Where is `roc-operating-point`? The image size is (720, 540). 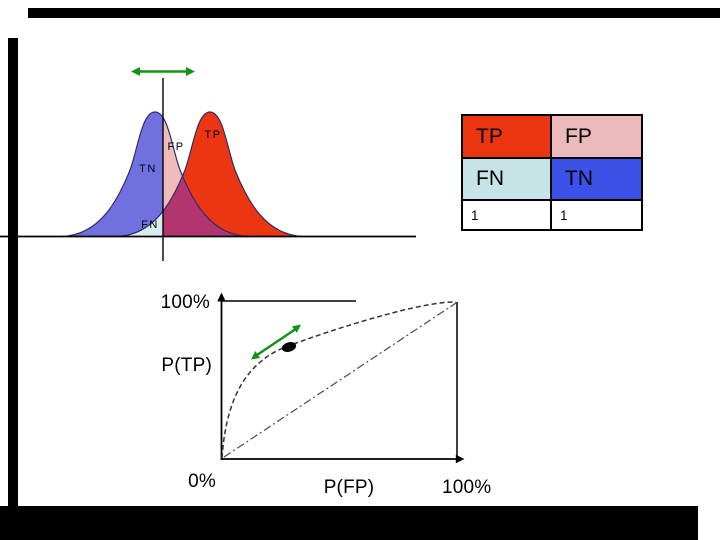
roc-operating-point is located at coordinates (289, 347).